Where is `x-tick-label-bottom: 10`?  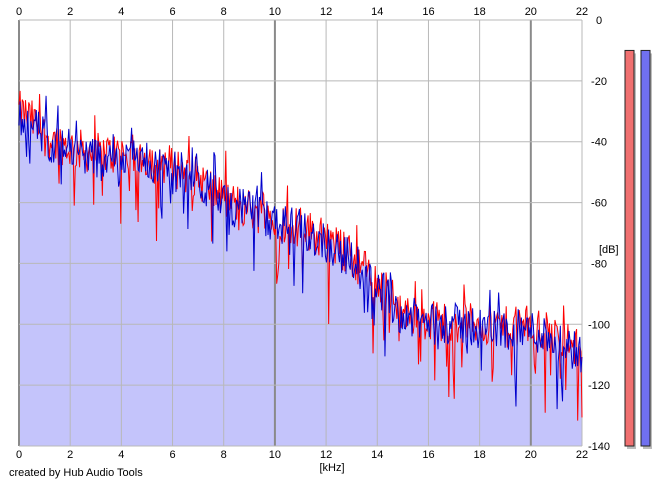 x-tick-label-bottom: 10 is located at coordinates (275, 455).